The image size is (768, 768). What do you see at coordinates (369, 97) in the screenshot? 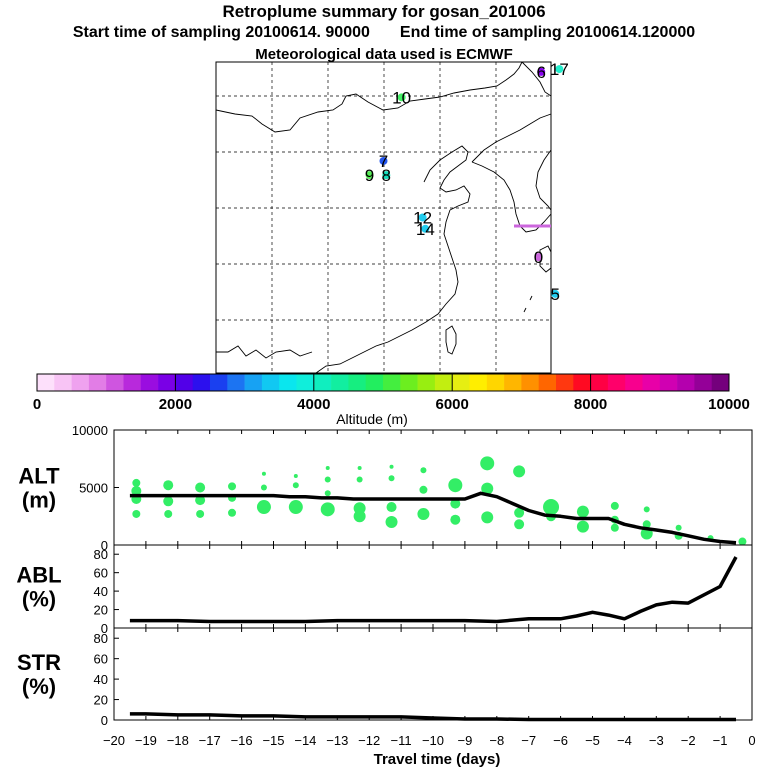
I see `northern-border` at bounding box center [369, 97].